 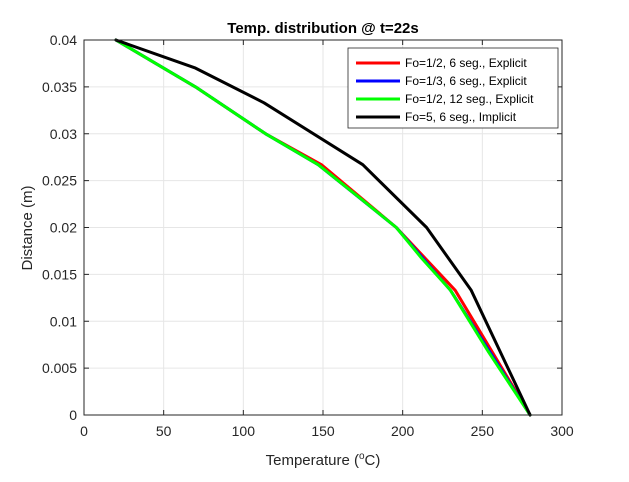 What do you see at coordinates (59, 87) in the screenshot?
I see `y-tick-label: 0.035` at bounding box center [59, 87].